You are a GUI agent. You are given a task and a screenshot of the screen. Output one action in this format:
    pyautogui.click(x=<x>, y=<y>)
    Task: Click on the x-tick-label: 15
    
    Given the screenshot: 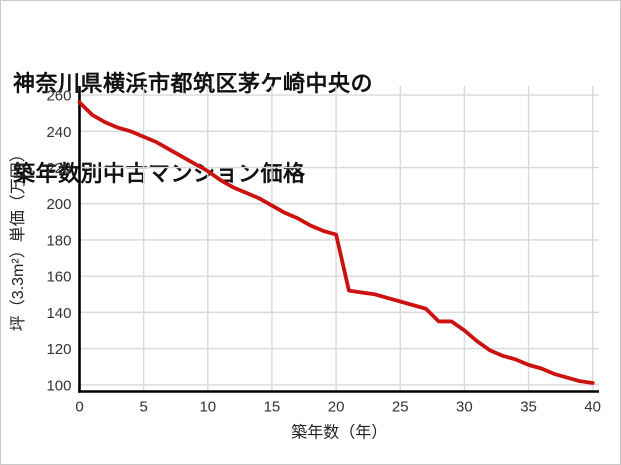 What is the action you would take?
    pyautogui.click(x=272, y=407)
    